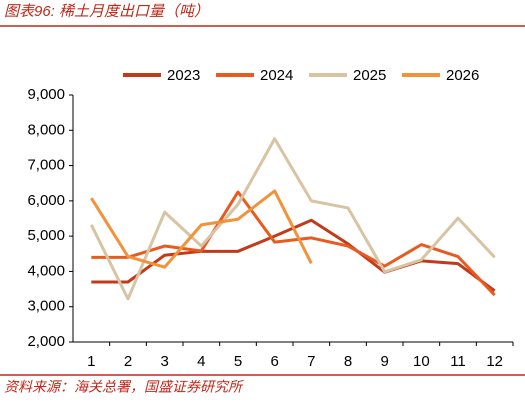  I want to click on y-tick-label: 2,000, so click(46, 341).